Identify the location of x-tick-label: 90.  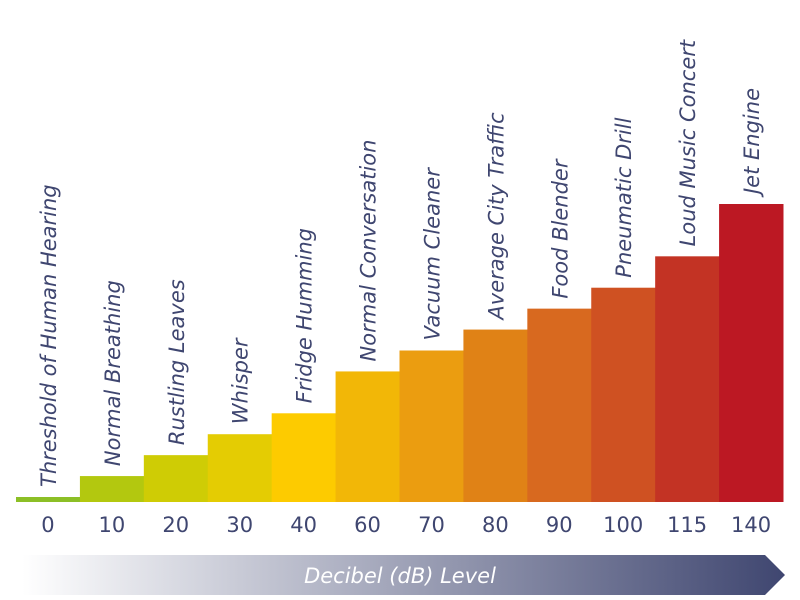
(559, 525).